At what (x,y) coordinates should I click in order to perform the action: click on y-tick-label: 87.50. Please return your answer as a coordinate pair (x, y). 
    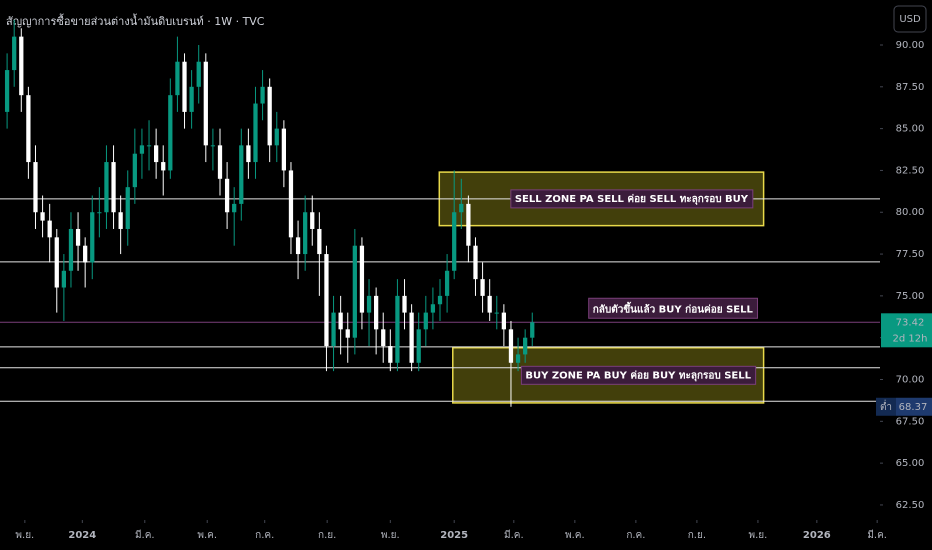
    Looking at the image, I should click on (910, 87).